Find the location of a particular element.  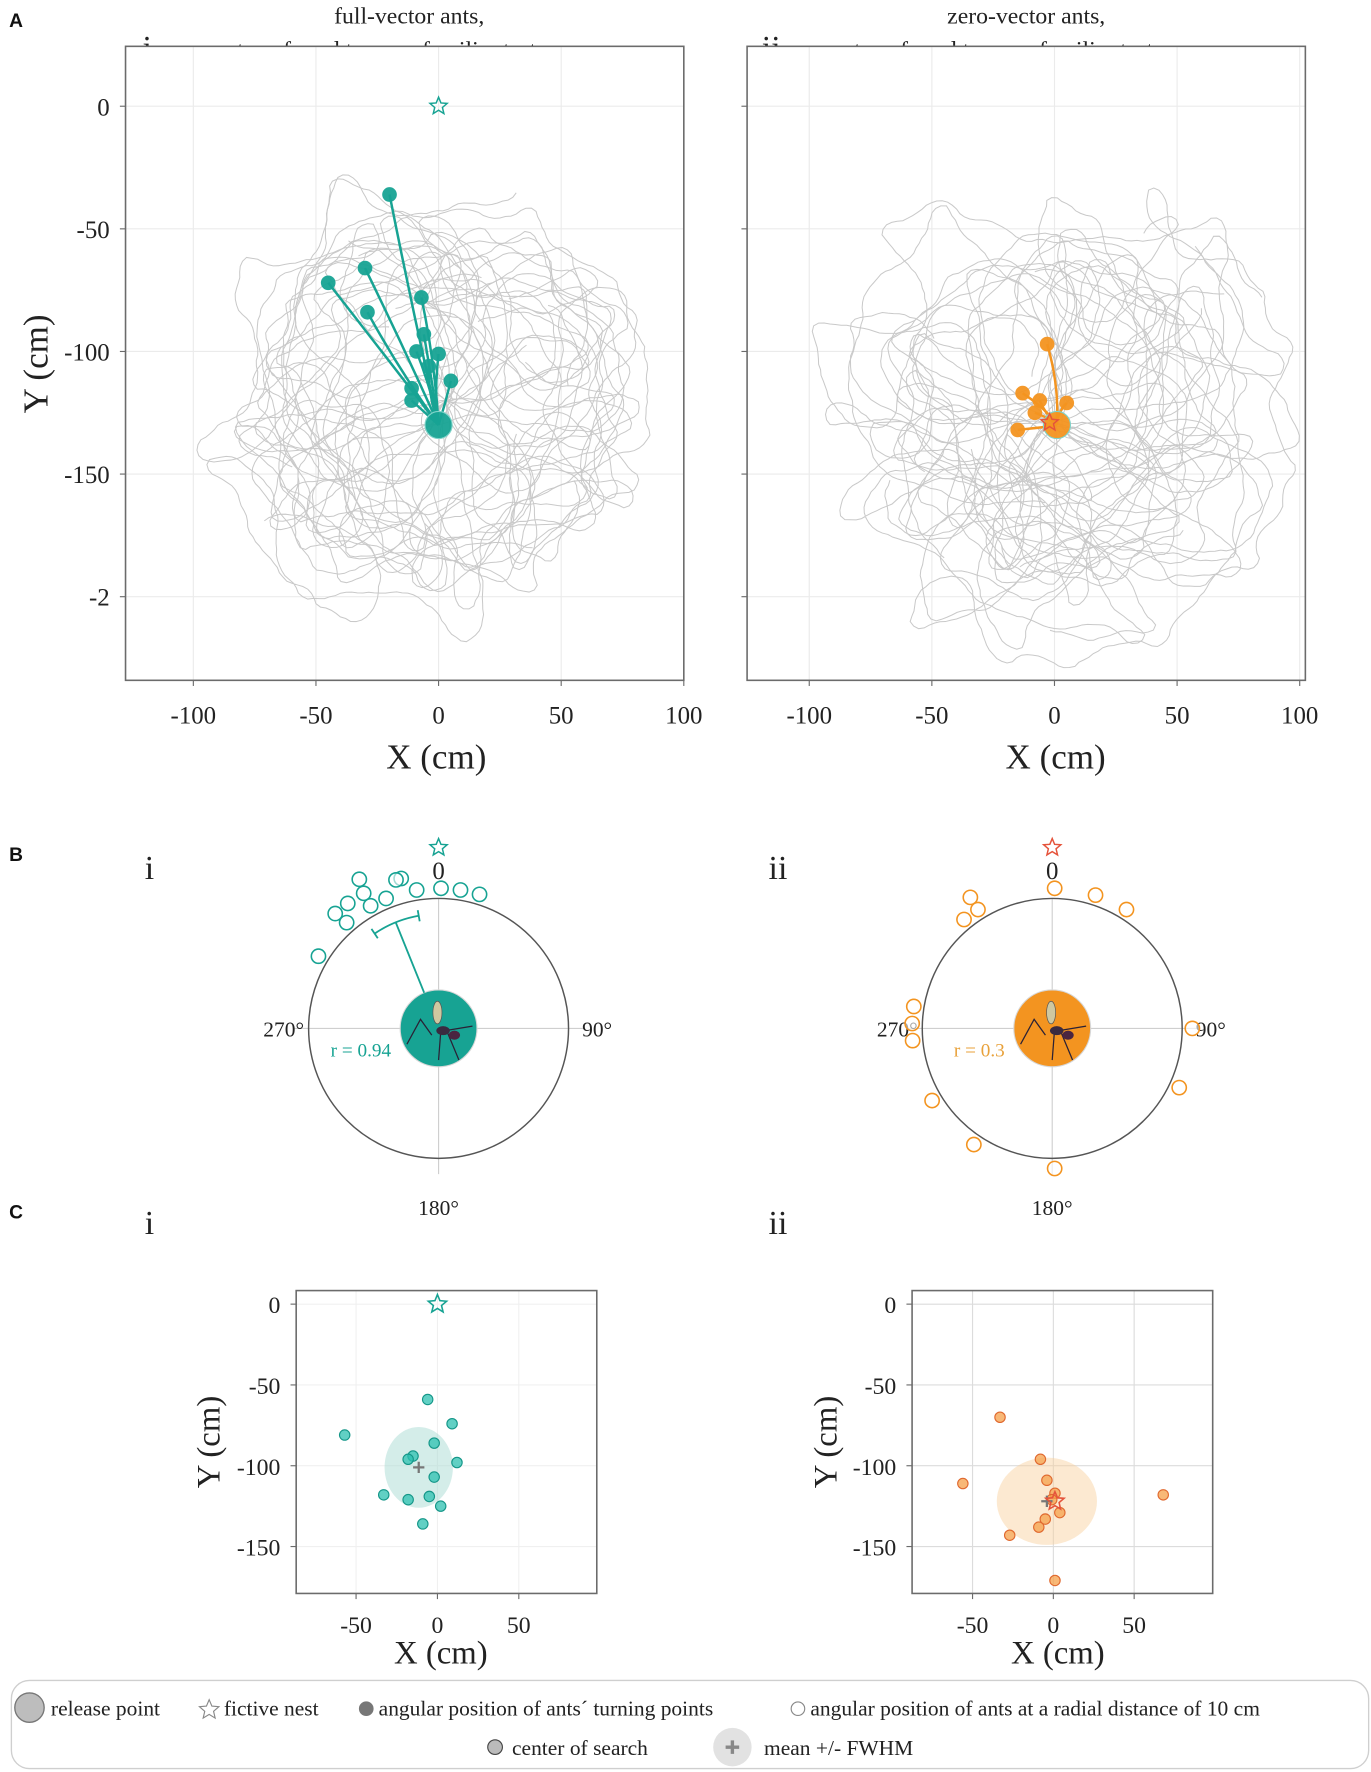

release-point-marker is located at coordinates (1057, 425).